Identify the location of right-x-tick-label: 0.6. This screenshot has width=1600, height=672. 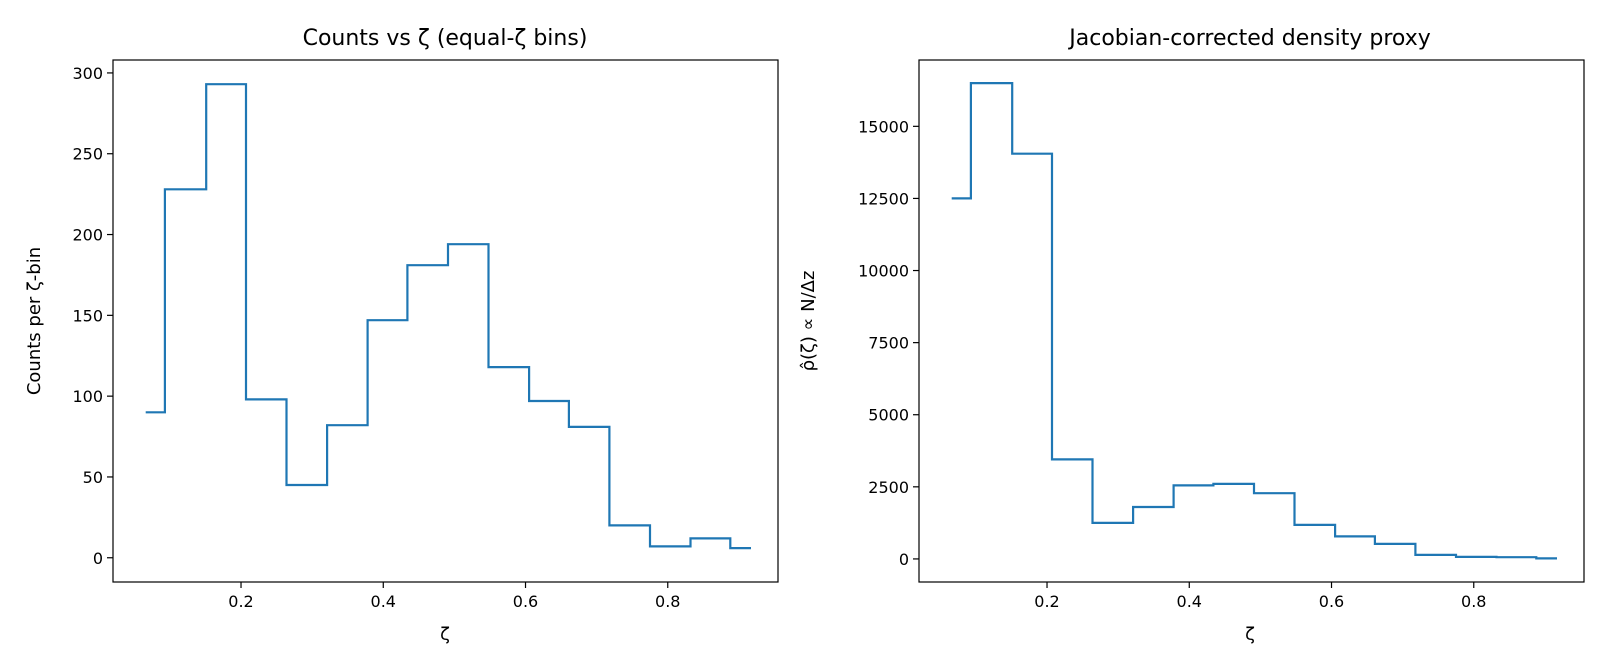
(1331, 601).